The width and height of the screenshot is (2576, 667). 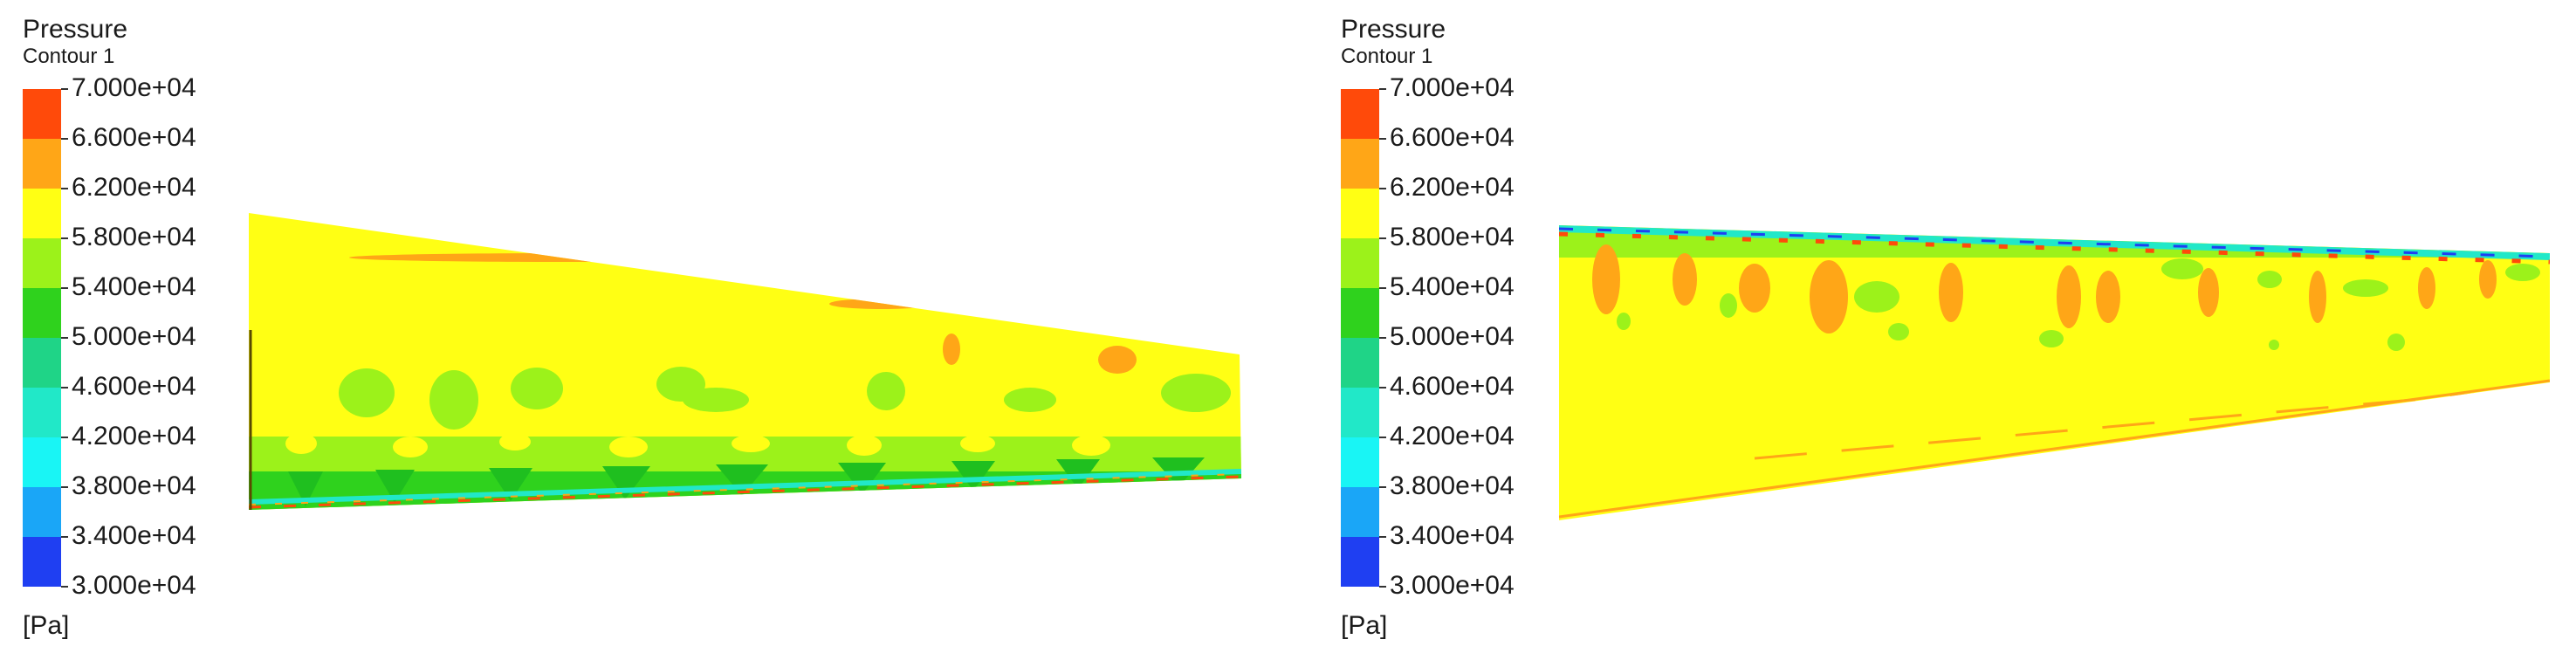 I want to click on legend-unit: [Pa], so click(x=47, y=625).